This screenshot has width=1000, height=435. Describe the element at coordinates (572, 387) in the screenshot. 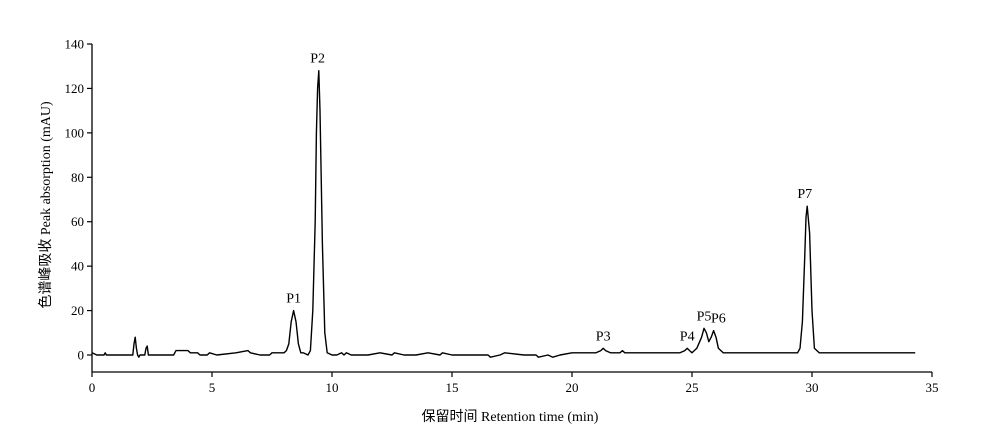

I see `x-tick-label: 20` at that location.